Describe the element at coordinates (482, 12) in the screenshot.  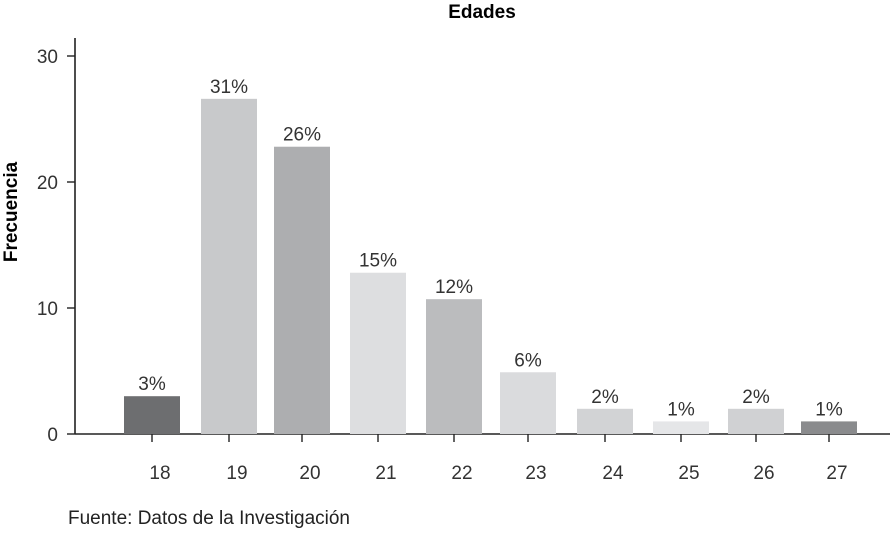
I see `chart-title: Edades` at that location.